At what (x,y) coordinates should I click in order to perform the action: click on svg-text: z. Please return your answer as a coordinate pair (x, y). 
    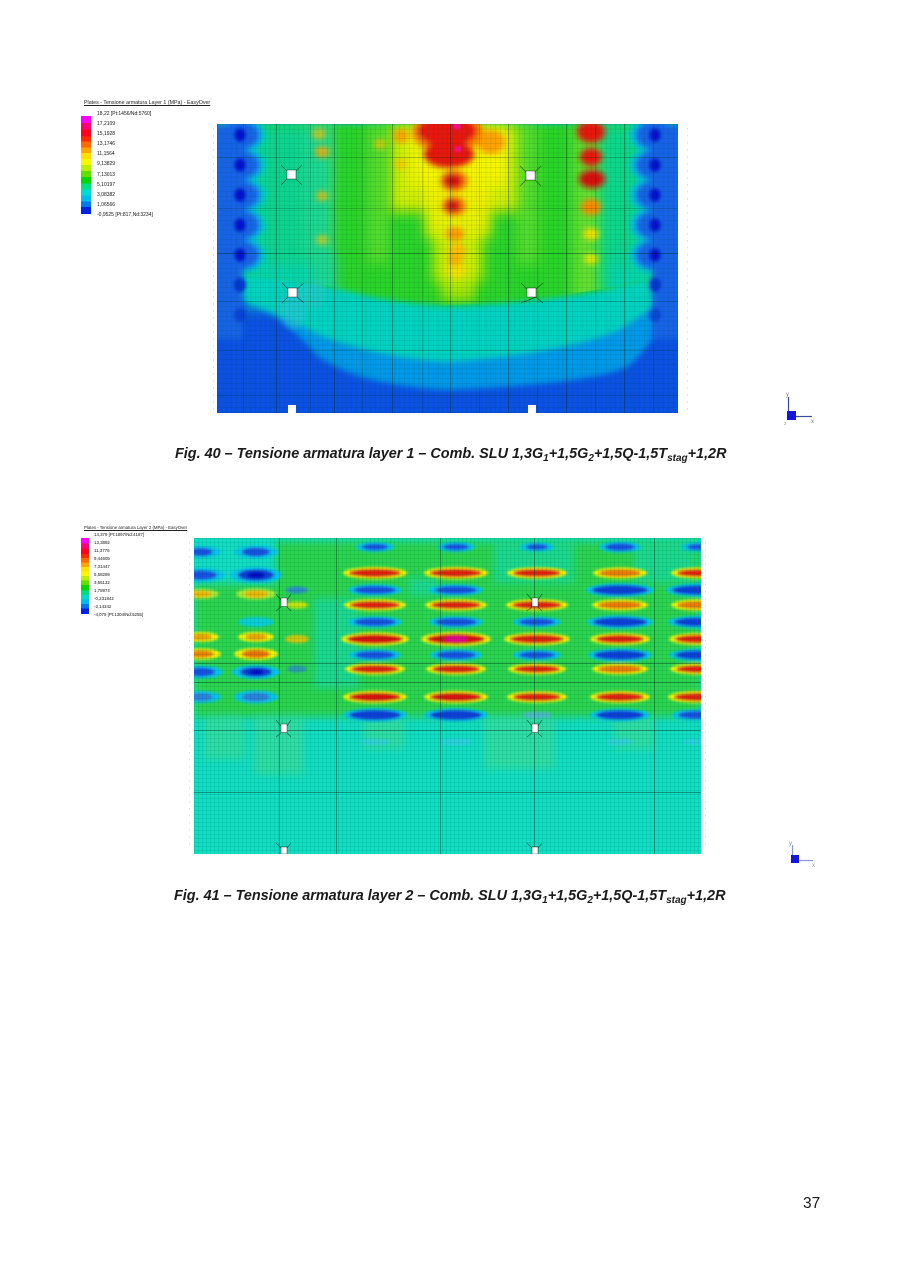
    Looking at the image, I should click on (785, 423).